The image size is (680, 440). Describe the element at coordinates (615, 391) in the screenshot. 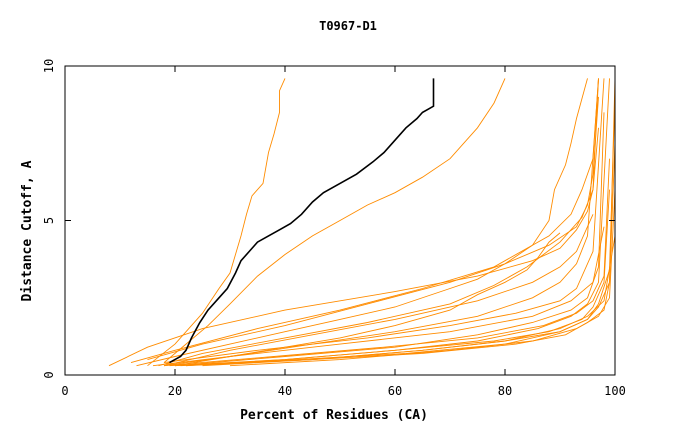

I see `x-tick-label: 100` at that location.